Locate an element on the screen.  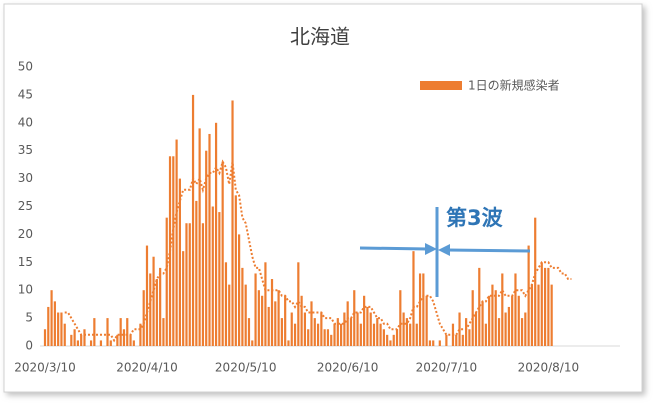
y-tick-label: 30 is located at coordinates (25, 178).